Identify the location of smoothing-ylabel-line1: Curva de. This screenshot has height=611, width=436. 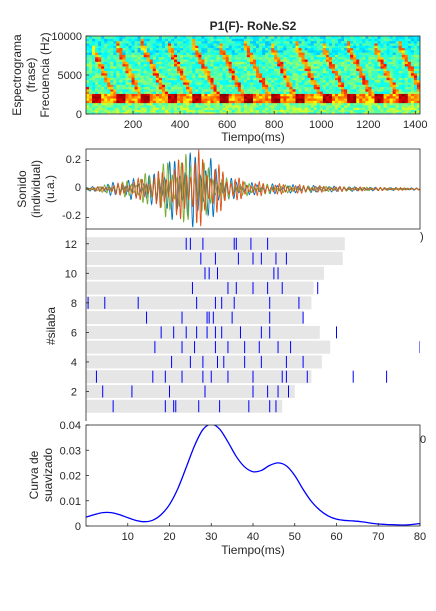
(34, 474).